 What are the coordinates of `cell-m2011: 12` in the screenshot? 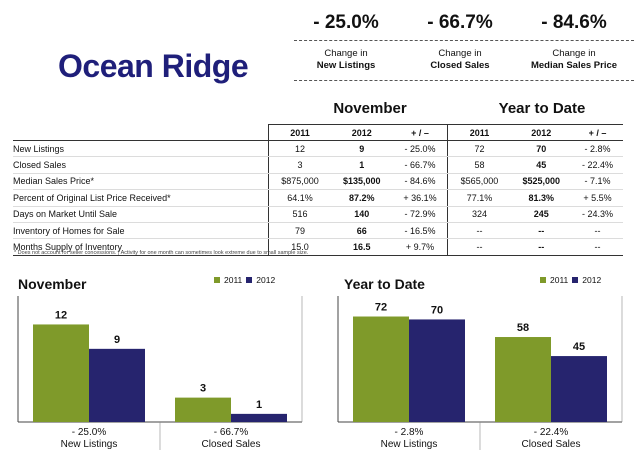 It's located at (299, 149).